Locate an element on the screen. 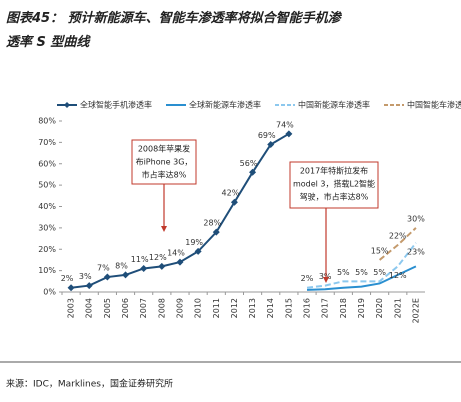 Image resolution: width=461 pixels, height=402 pixels. x-tick-label: 2022E is located at coordinates (415, 310).